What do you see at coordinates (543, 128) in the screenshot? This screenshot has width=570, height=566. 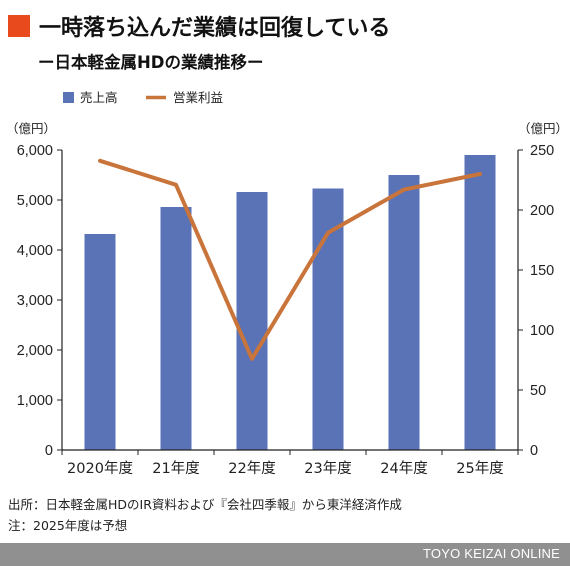 I see `y-right-unit: （億円）` at bounding box center [543, 128].